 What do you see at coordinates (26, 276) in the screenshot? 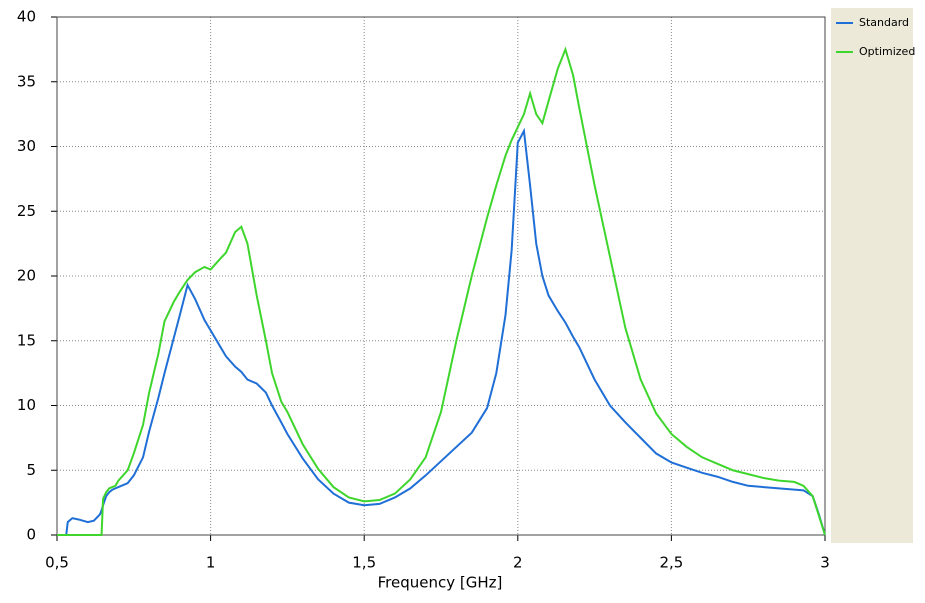
I see `y-tick-label: 20` at bounding box center [26, 276].